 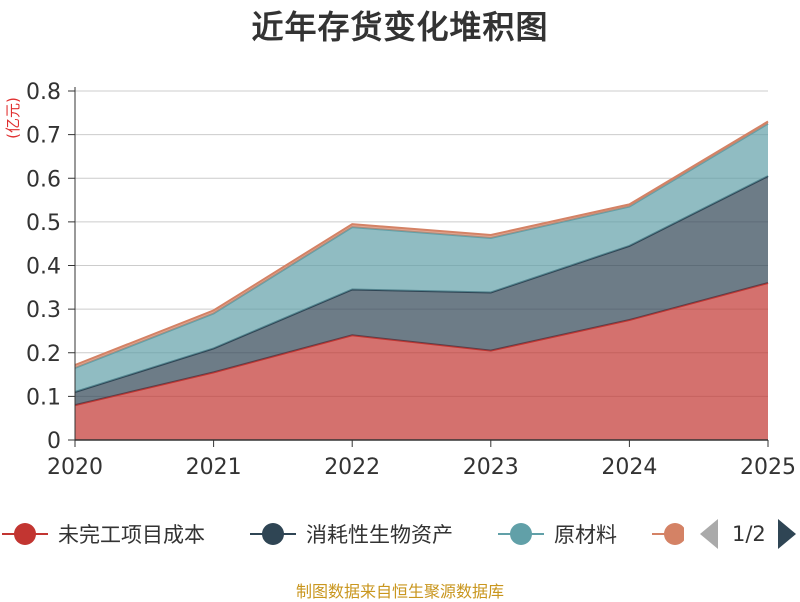 I want to click on x-tick-label: 2023, so click(x=491, y=467).